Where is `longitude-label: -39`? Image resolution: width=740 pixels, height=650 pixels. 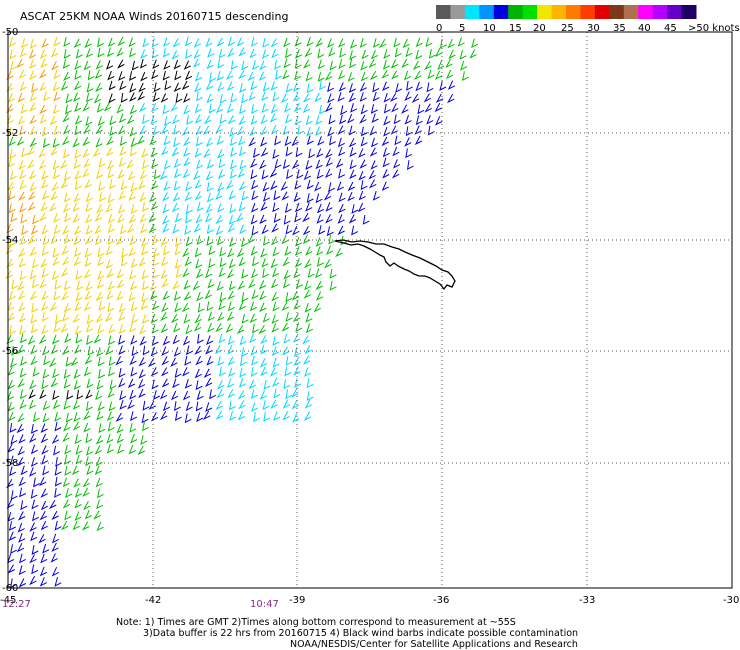
longitude-label: -39 is located at coordinates (297, 600).